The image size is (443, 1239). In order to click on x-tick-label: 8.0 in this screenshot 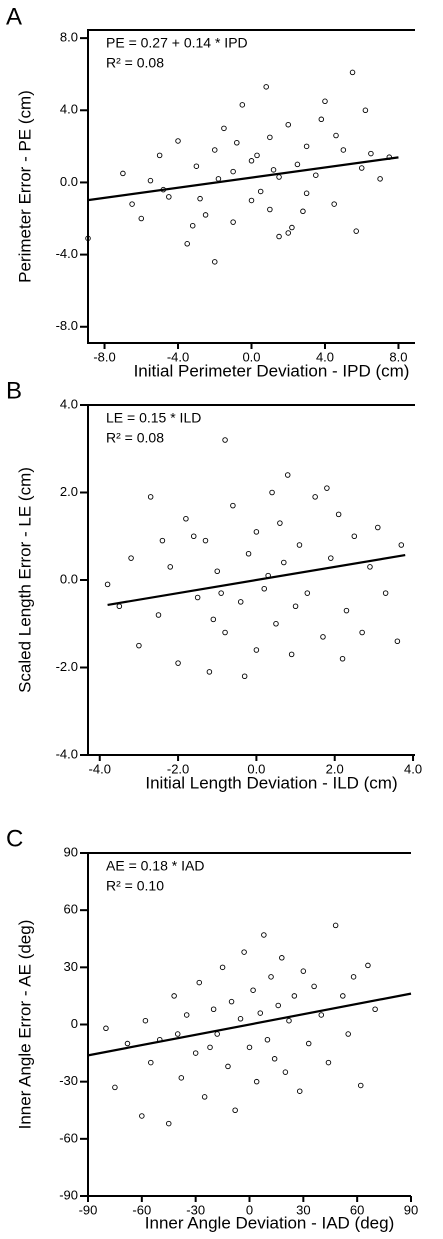, I will do `click(398, 356)`.